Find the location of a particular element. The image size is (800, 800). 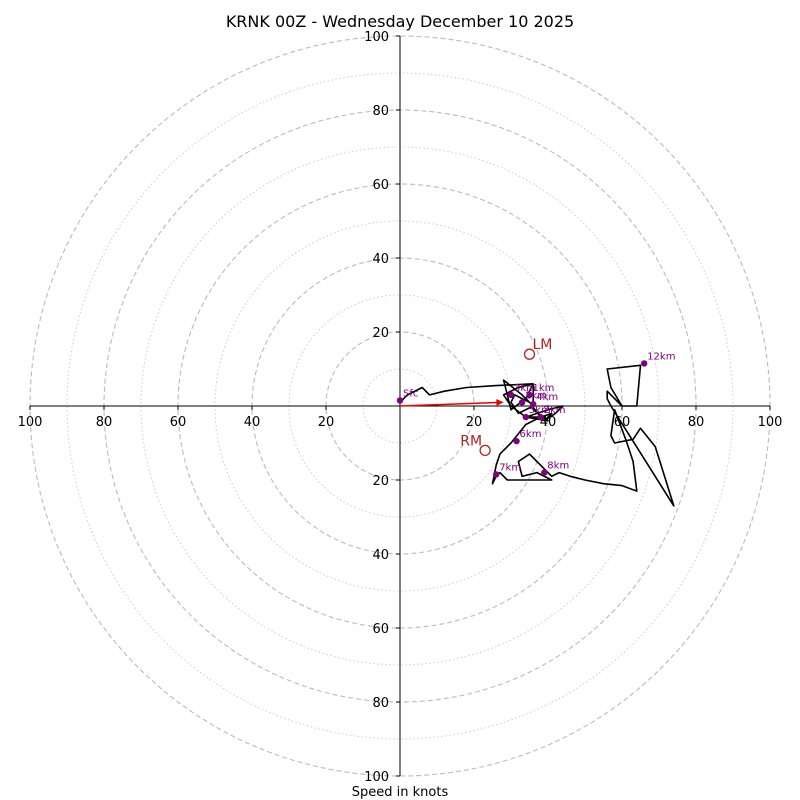

height-marker-label: 12km is located at coordinates (661, 356).